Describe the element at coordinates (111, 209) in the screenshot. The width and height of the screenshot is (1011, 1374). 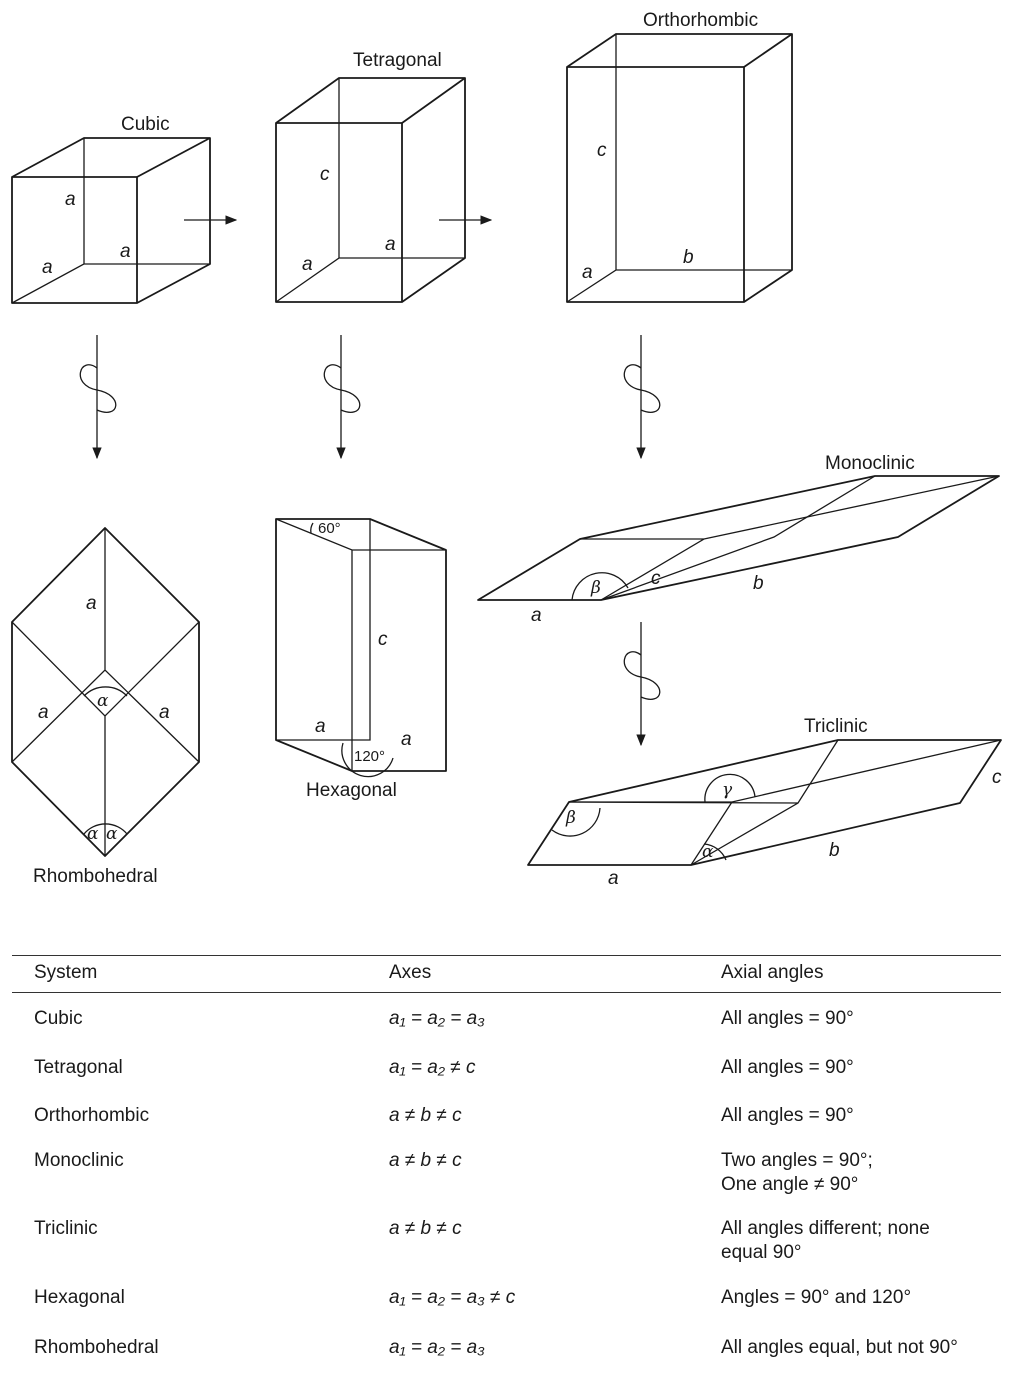
I see `cubic-cell: Cubic a a a` at that location.